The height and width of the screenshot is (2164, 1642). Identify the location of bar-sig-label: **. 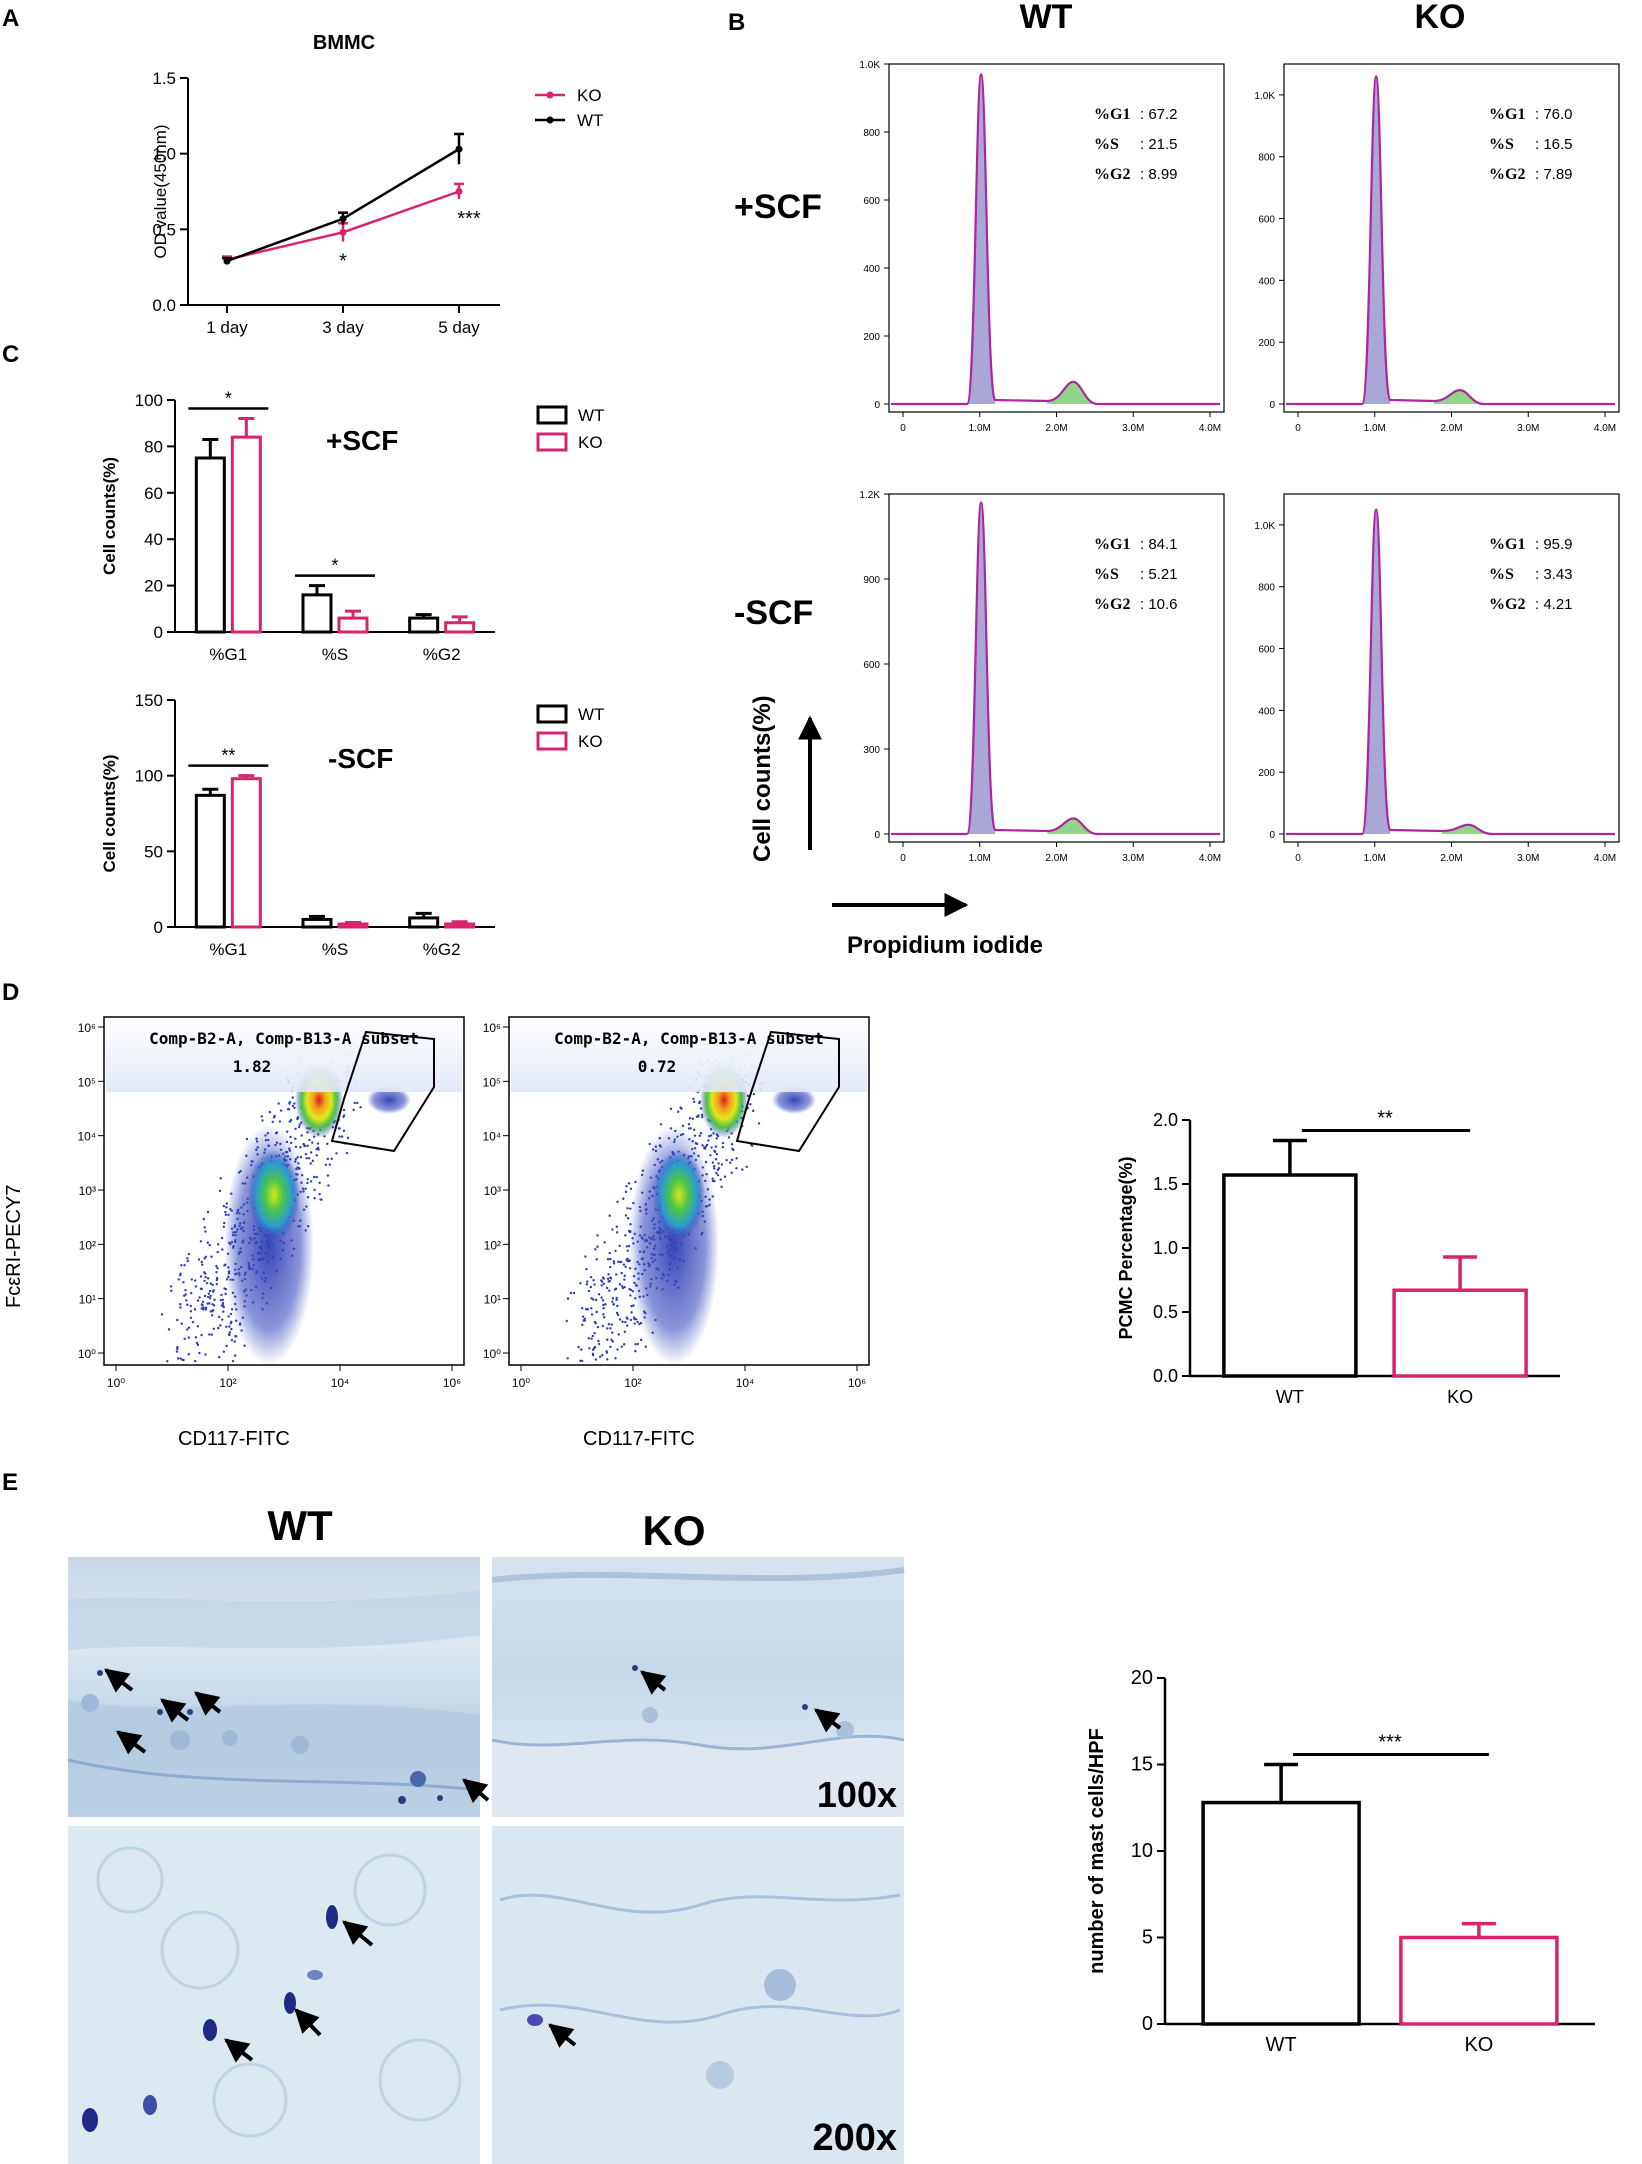
(1385, 1118).